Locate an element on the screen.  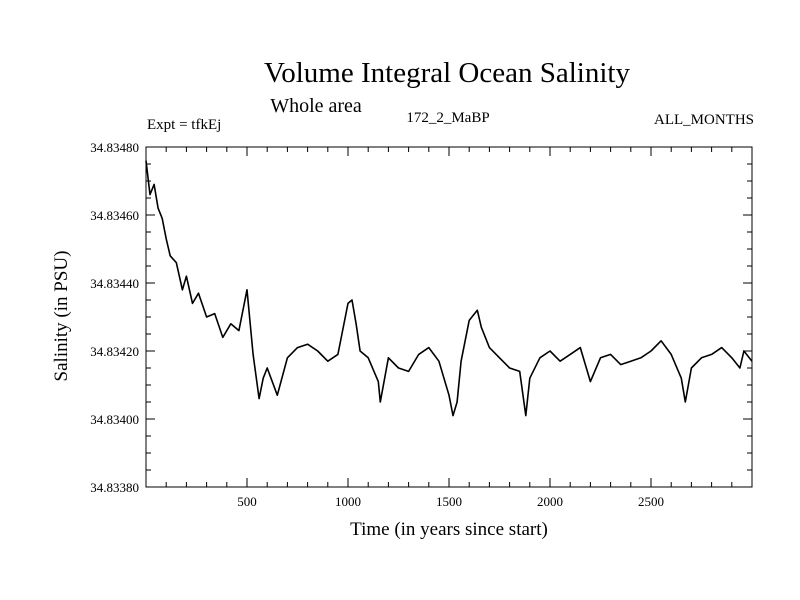
expt-label: Expt = tfkEj is located at coordinates (184, 125).